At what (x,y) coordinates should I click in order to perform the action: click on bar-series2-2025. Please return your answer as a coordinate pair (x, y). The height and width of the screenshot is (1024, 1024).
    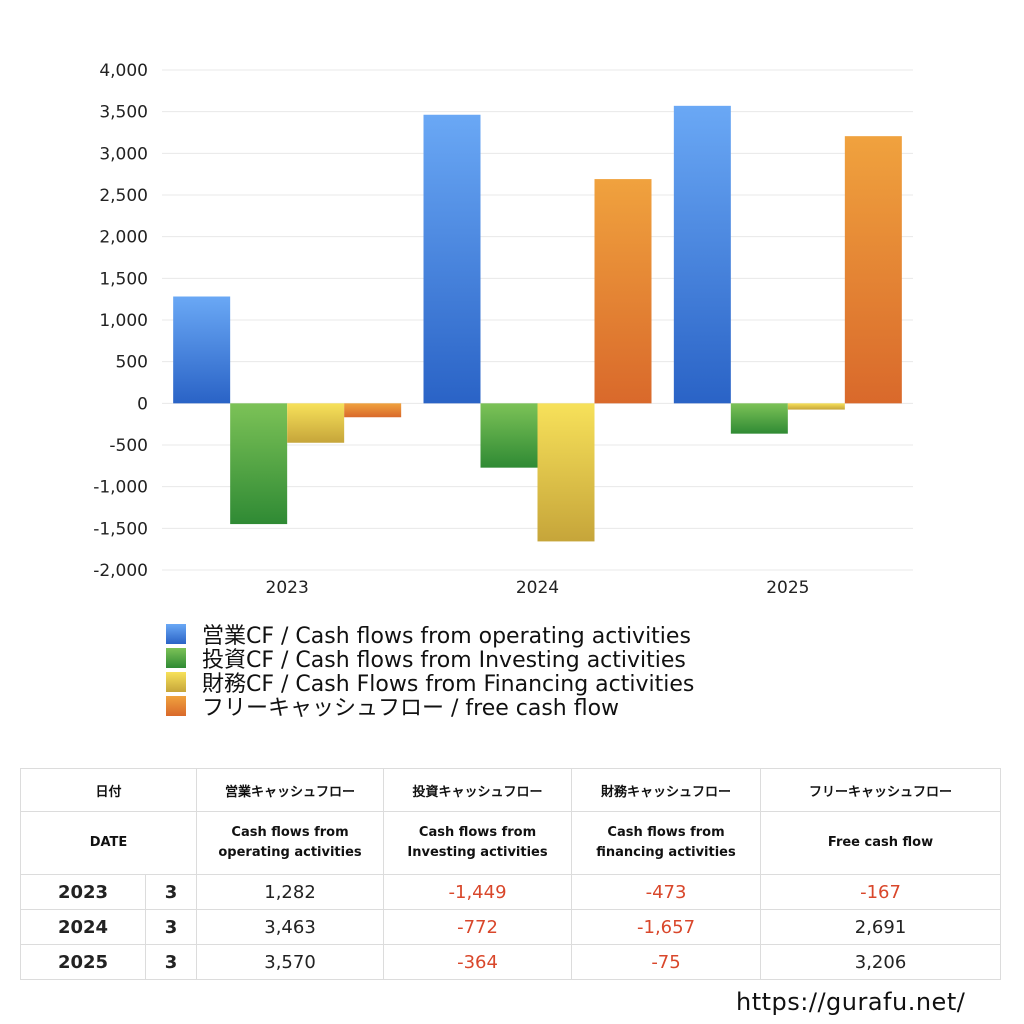
    Looking at the image, I should click on (816, 406).